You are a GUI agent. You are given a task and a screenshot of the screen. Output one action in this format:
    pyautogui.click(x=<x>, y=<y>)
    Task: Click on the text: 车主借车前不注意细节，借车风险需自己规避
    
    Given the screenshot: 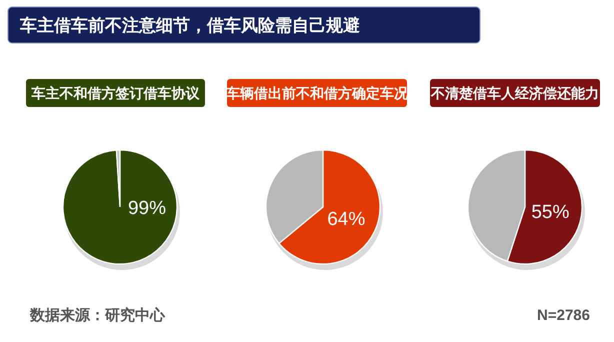 What is the action you would take?
    pyautogui.click(x=189, y=25)
    